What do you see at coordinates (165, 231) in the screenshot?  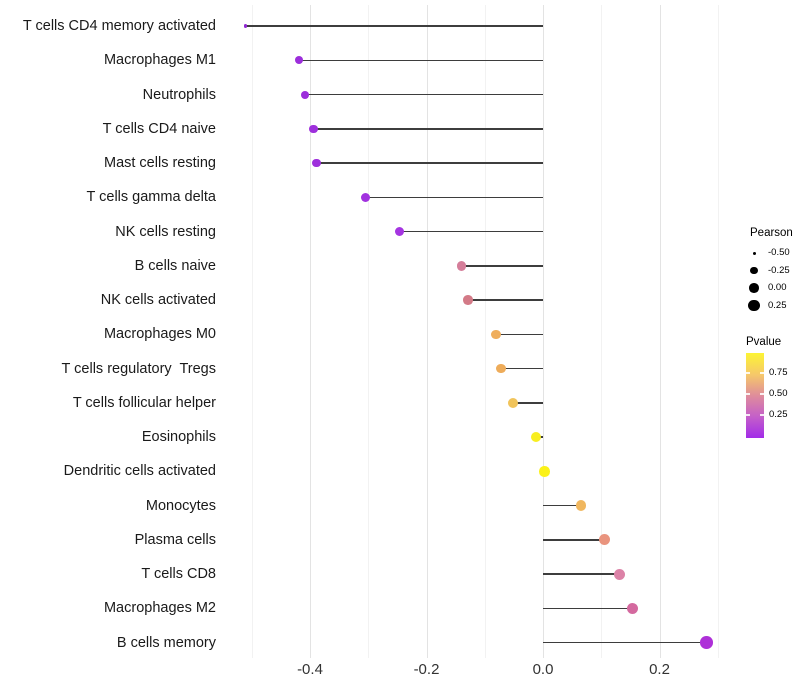 I see `y-axis-label: NK cells resting` at bounding box center [165, 231].